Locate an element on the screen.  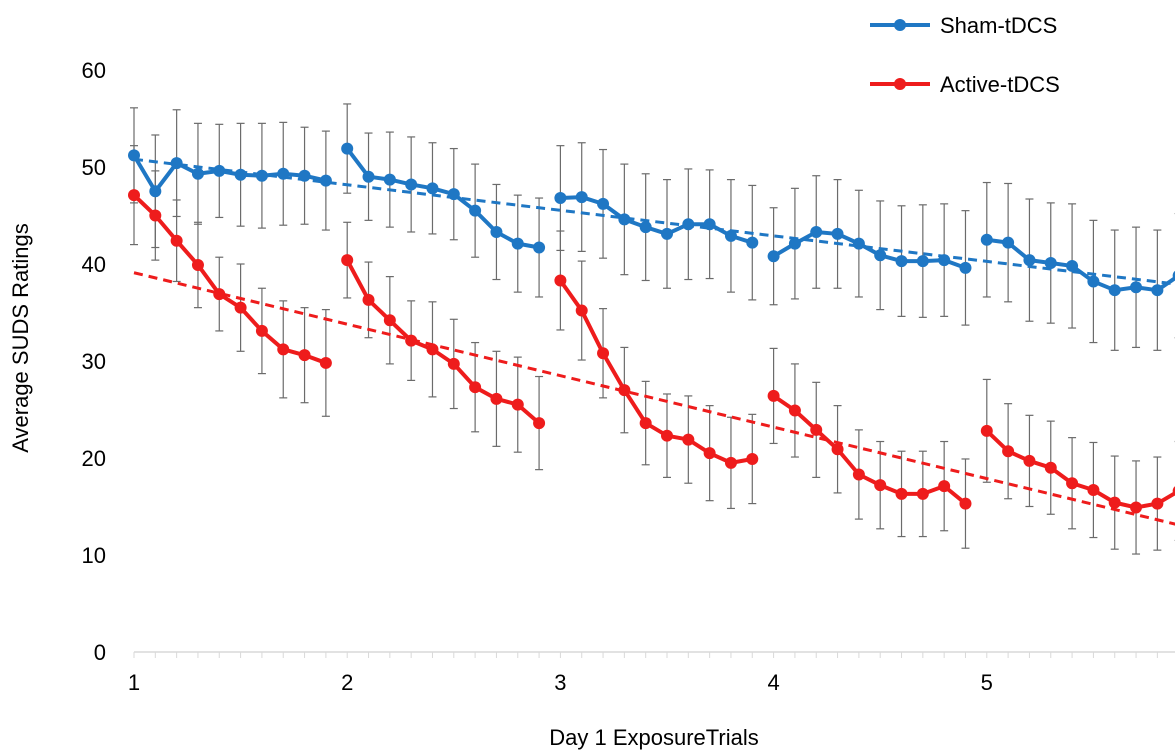
x-tick-label: 4 is located at coordinates (773, 682).